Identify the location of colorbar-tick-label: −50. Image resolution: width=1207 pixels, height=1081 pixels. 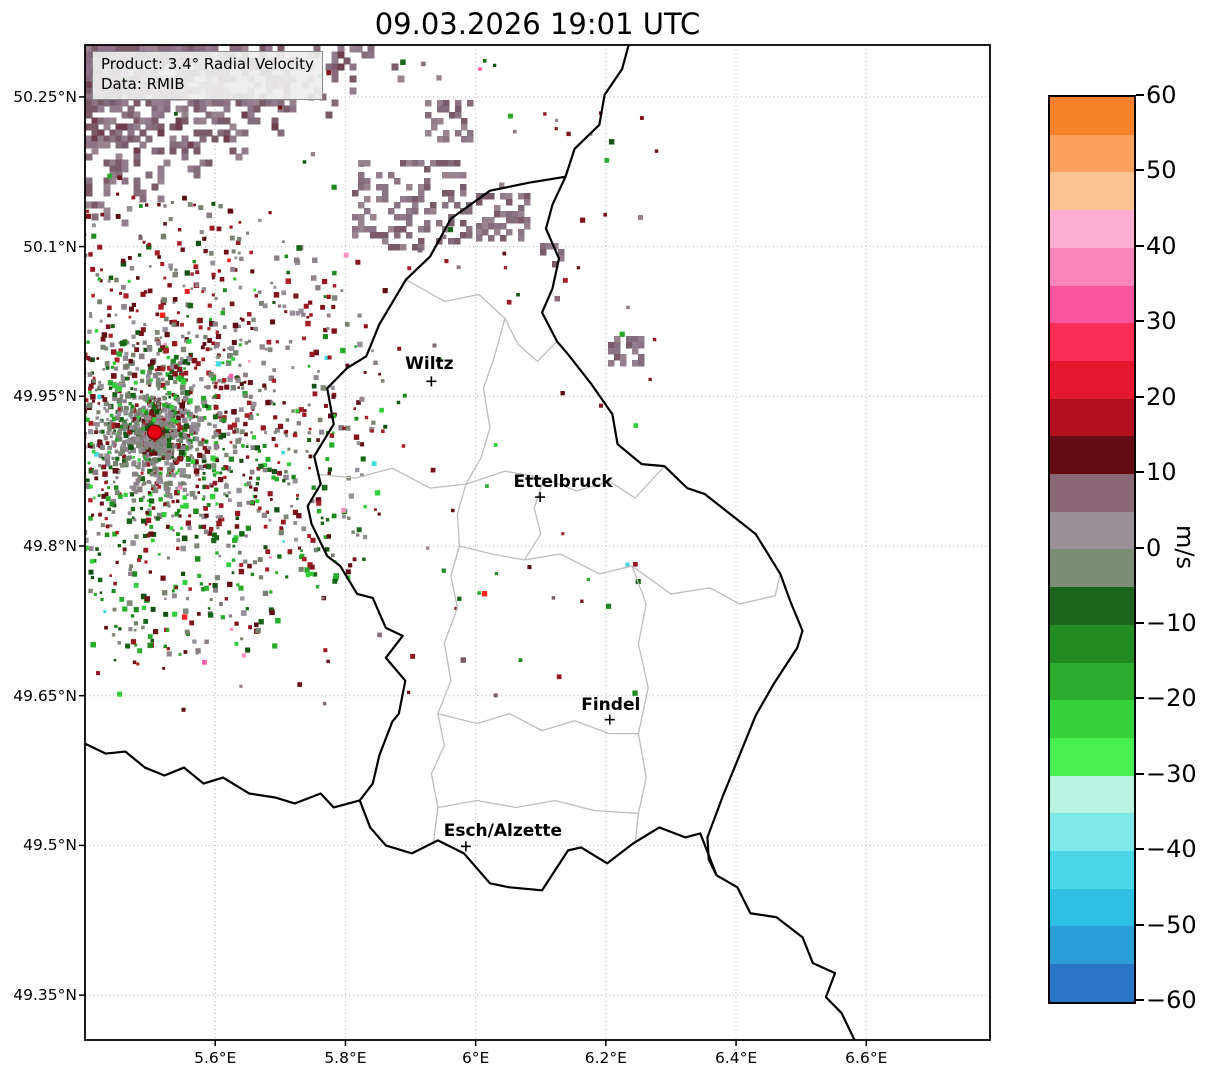
(1171, 924).